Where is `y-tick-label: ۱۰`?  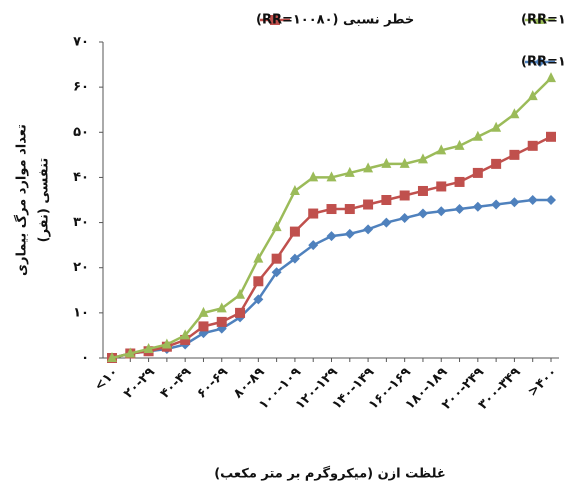
y-tick-label: ۱۰ is located at coordinates (81, 312).